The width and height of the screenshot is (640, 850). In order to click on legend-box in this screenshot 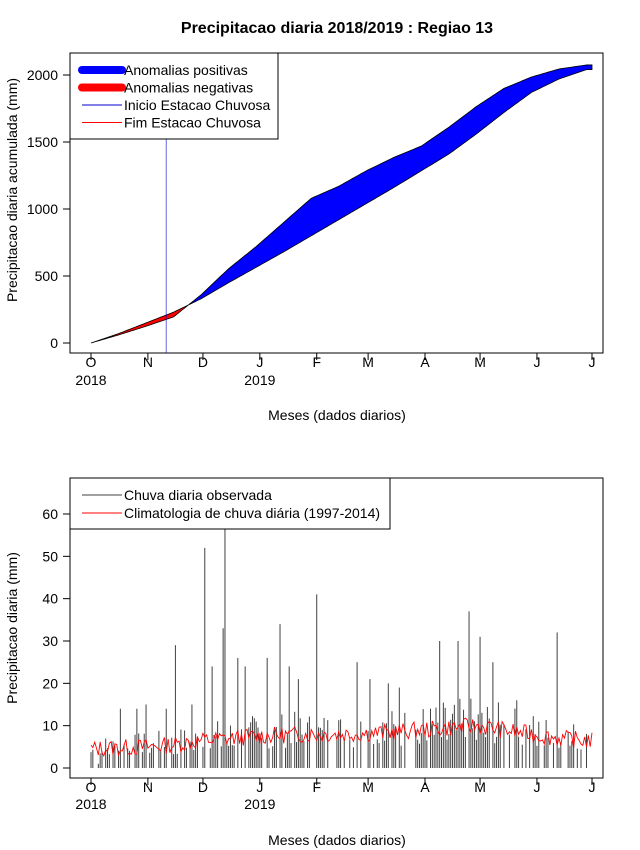, I will do `click(230, 503)`.